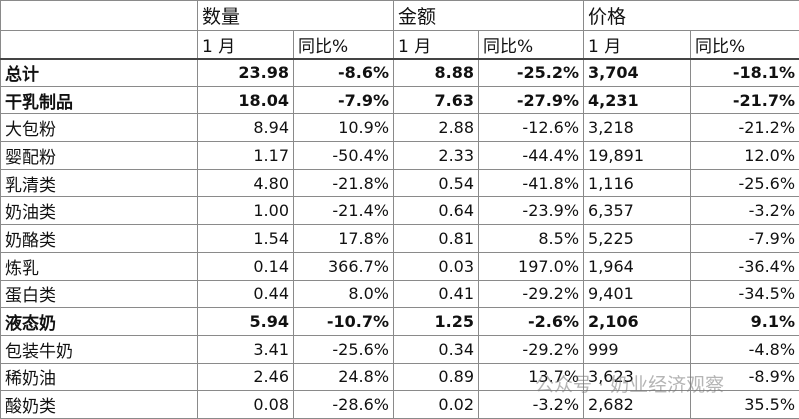 The width and height of the screenshot is (799, 419). What do you see at coordinates (99, 128) in the screenshot?
I see `row-label: 大包粉` at bounding box center [99, 128].